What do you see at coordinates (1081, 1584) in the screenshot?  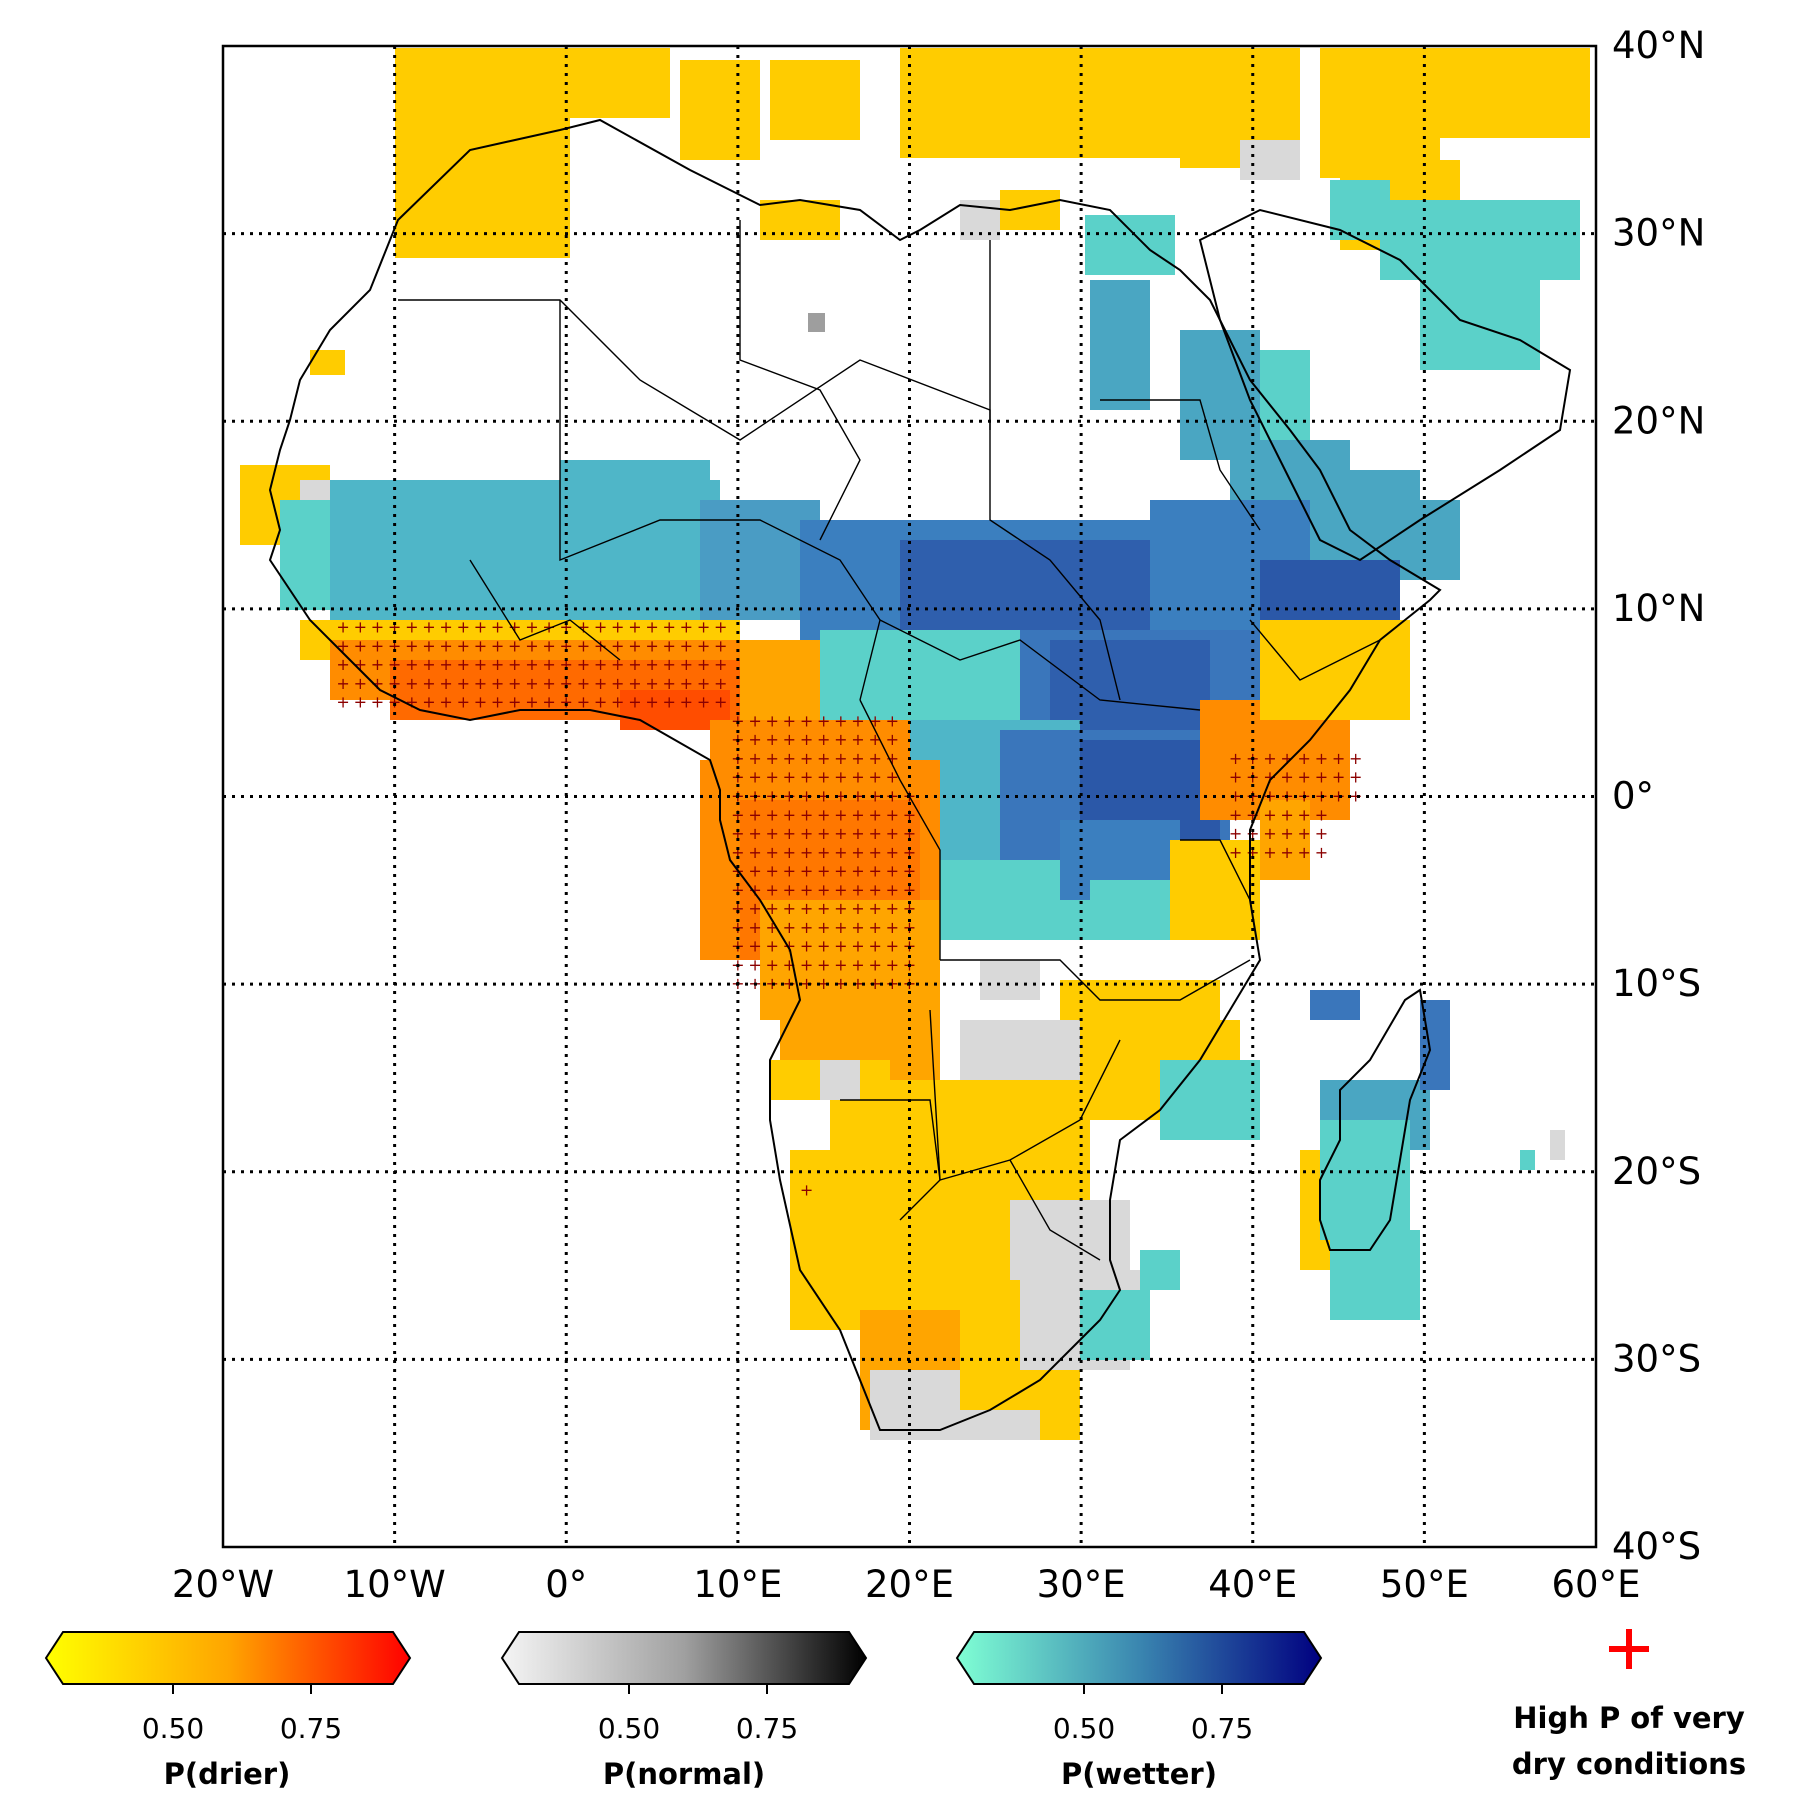 I see `lon-tick-label: 30°E` at bounding box center [1081, 1584].